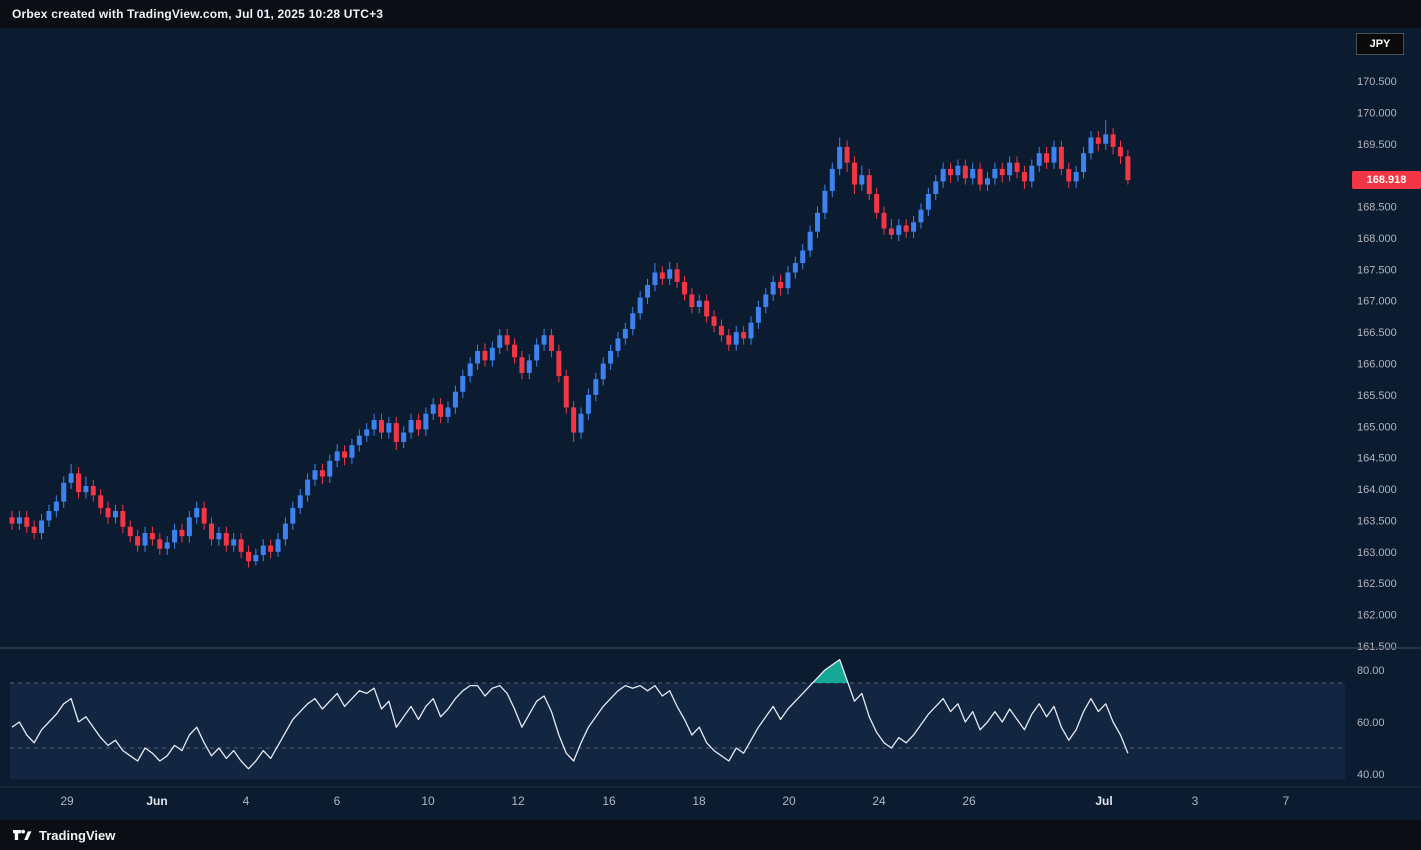  Describe the element at coordinates (1377, 239) in the screenshot. I see `price-tick-label: 168.000` at that location.